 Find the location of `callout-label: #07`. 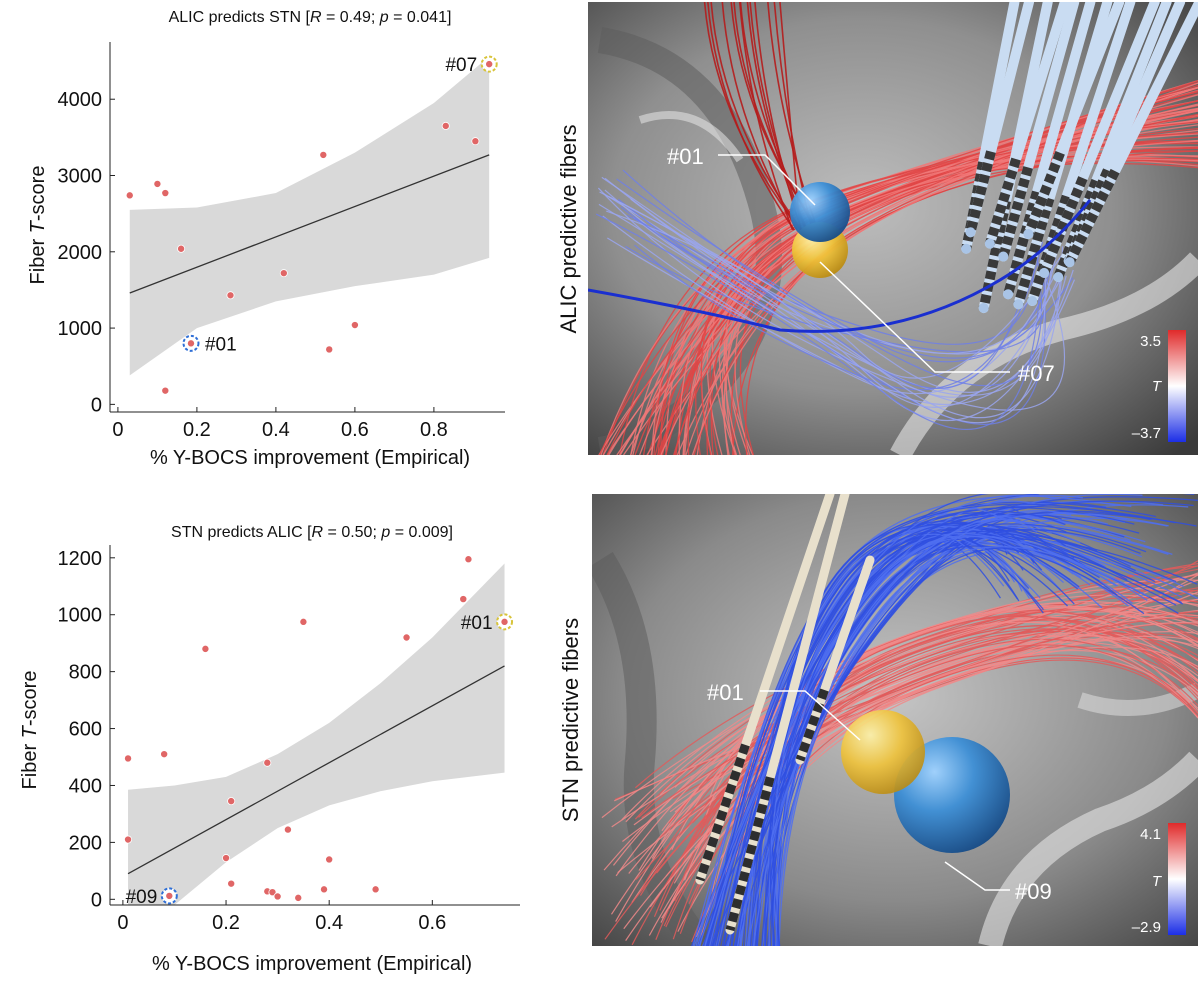

callout-label: #07 is located at coordinates (1036, 373).